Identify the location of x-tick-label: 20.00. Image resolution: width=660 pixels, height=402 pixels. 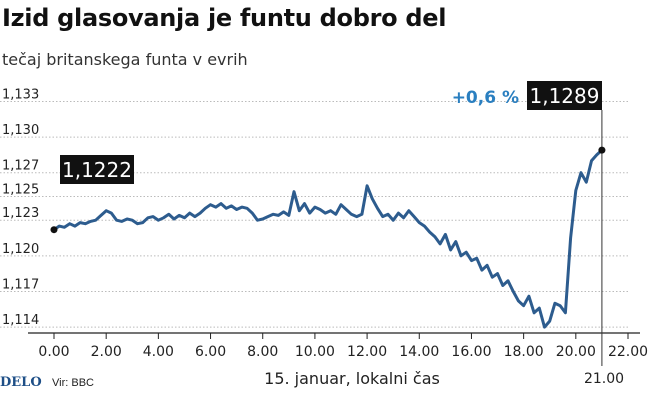
(576, 352).